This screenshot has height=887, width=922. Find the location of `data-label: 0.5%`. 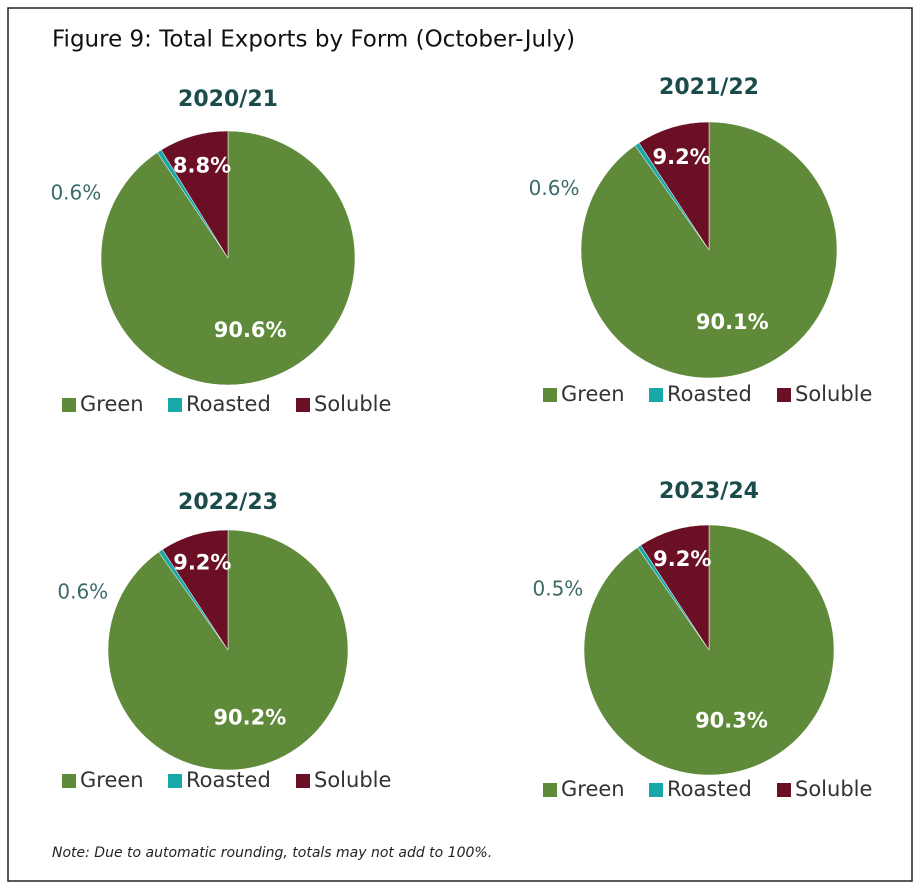

data-label: 0.5% is located at coordinates (558, 589).